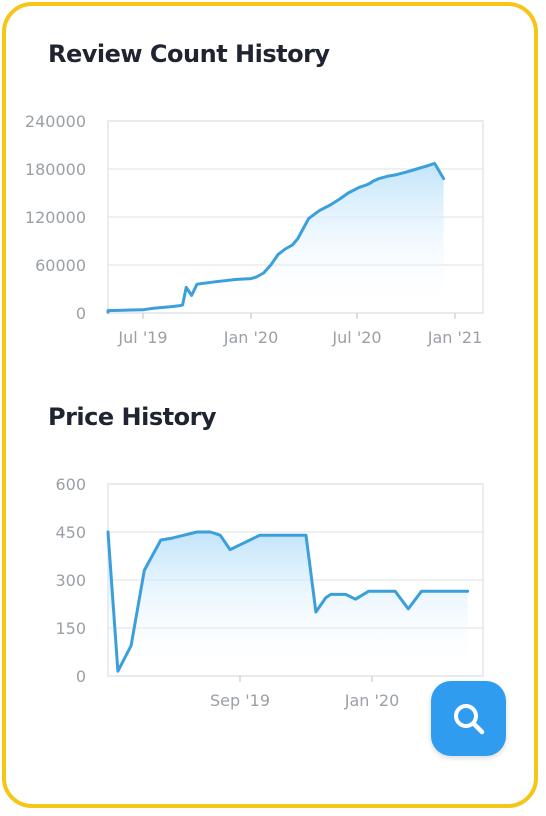  Describe the element at coordinates (81, 313) in the screenshot. I see `review-y-tick-label: 0` at that location.